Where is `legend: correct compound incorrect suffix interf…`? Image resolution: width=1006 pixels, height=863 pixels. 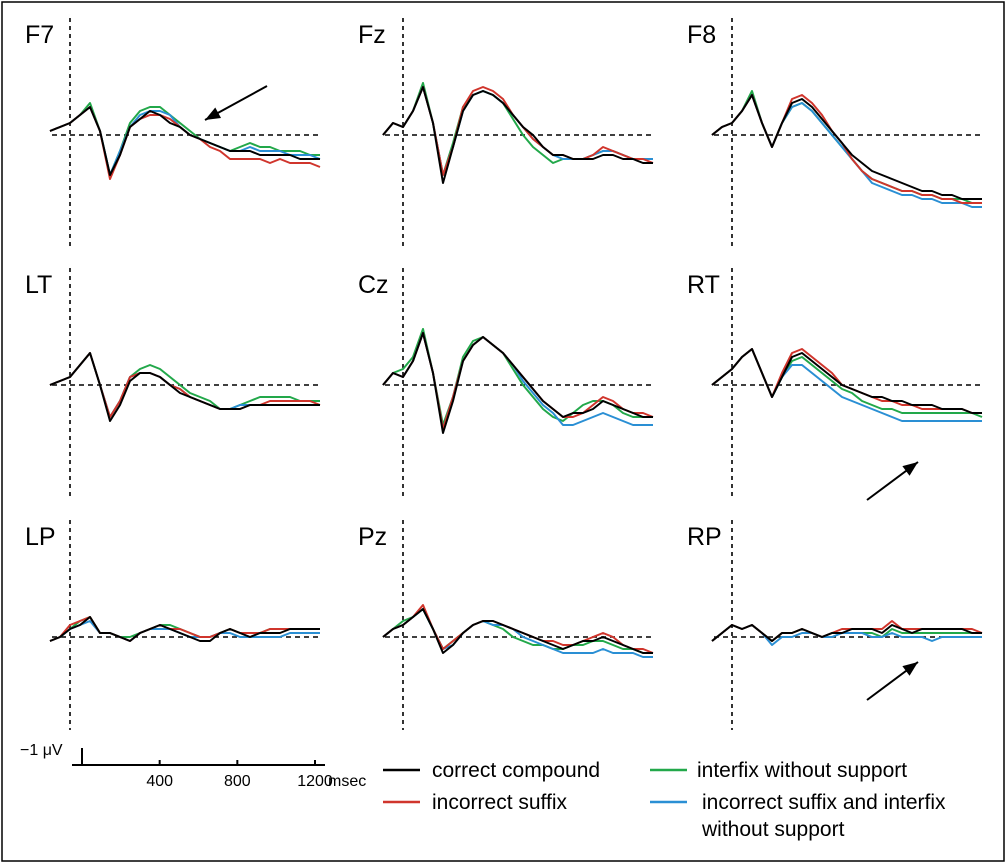 legend: correct compound incorrect suffix interf… is located at coordinates (664, 800).